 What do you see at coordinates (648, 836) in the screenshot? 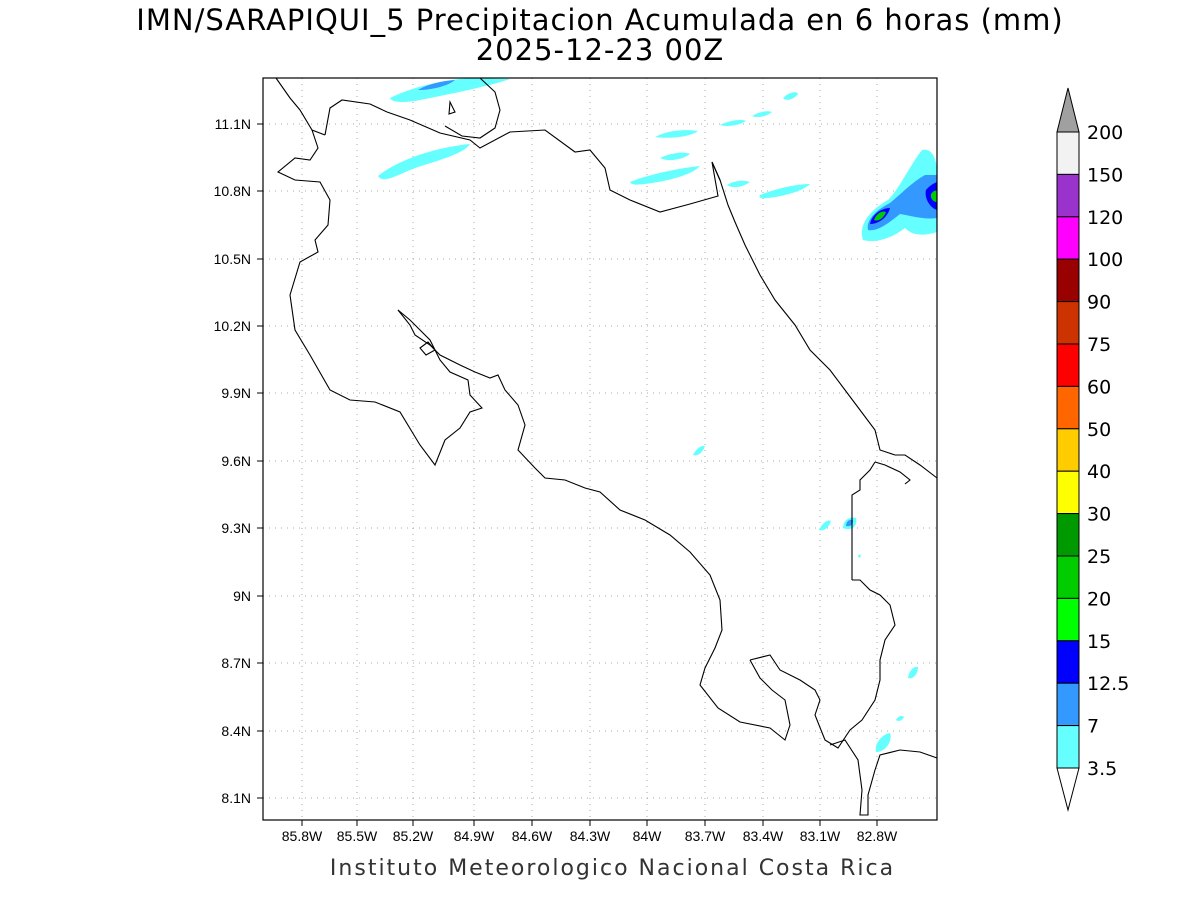
I see `lon-tick-label: 84W` at bounding box center [648, 836].